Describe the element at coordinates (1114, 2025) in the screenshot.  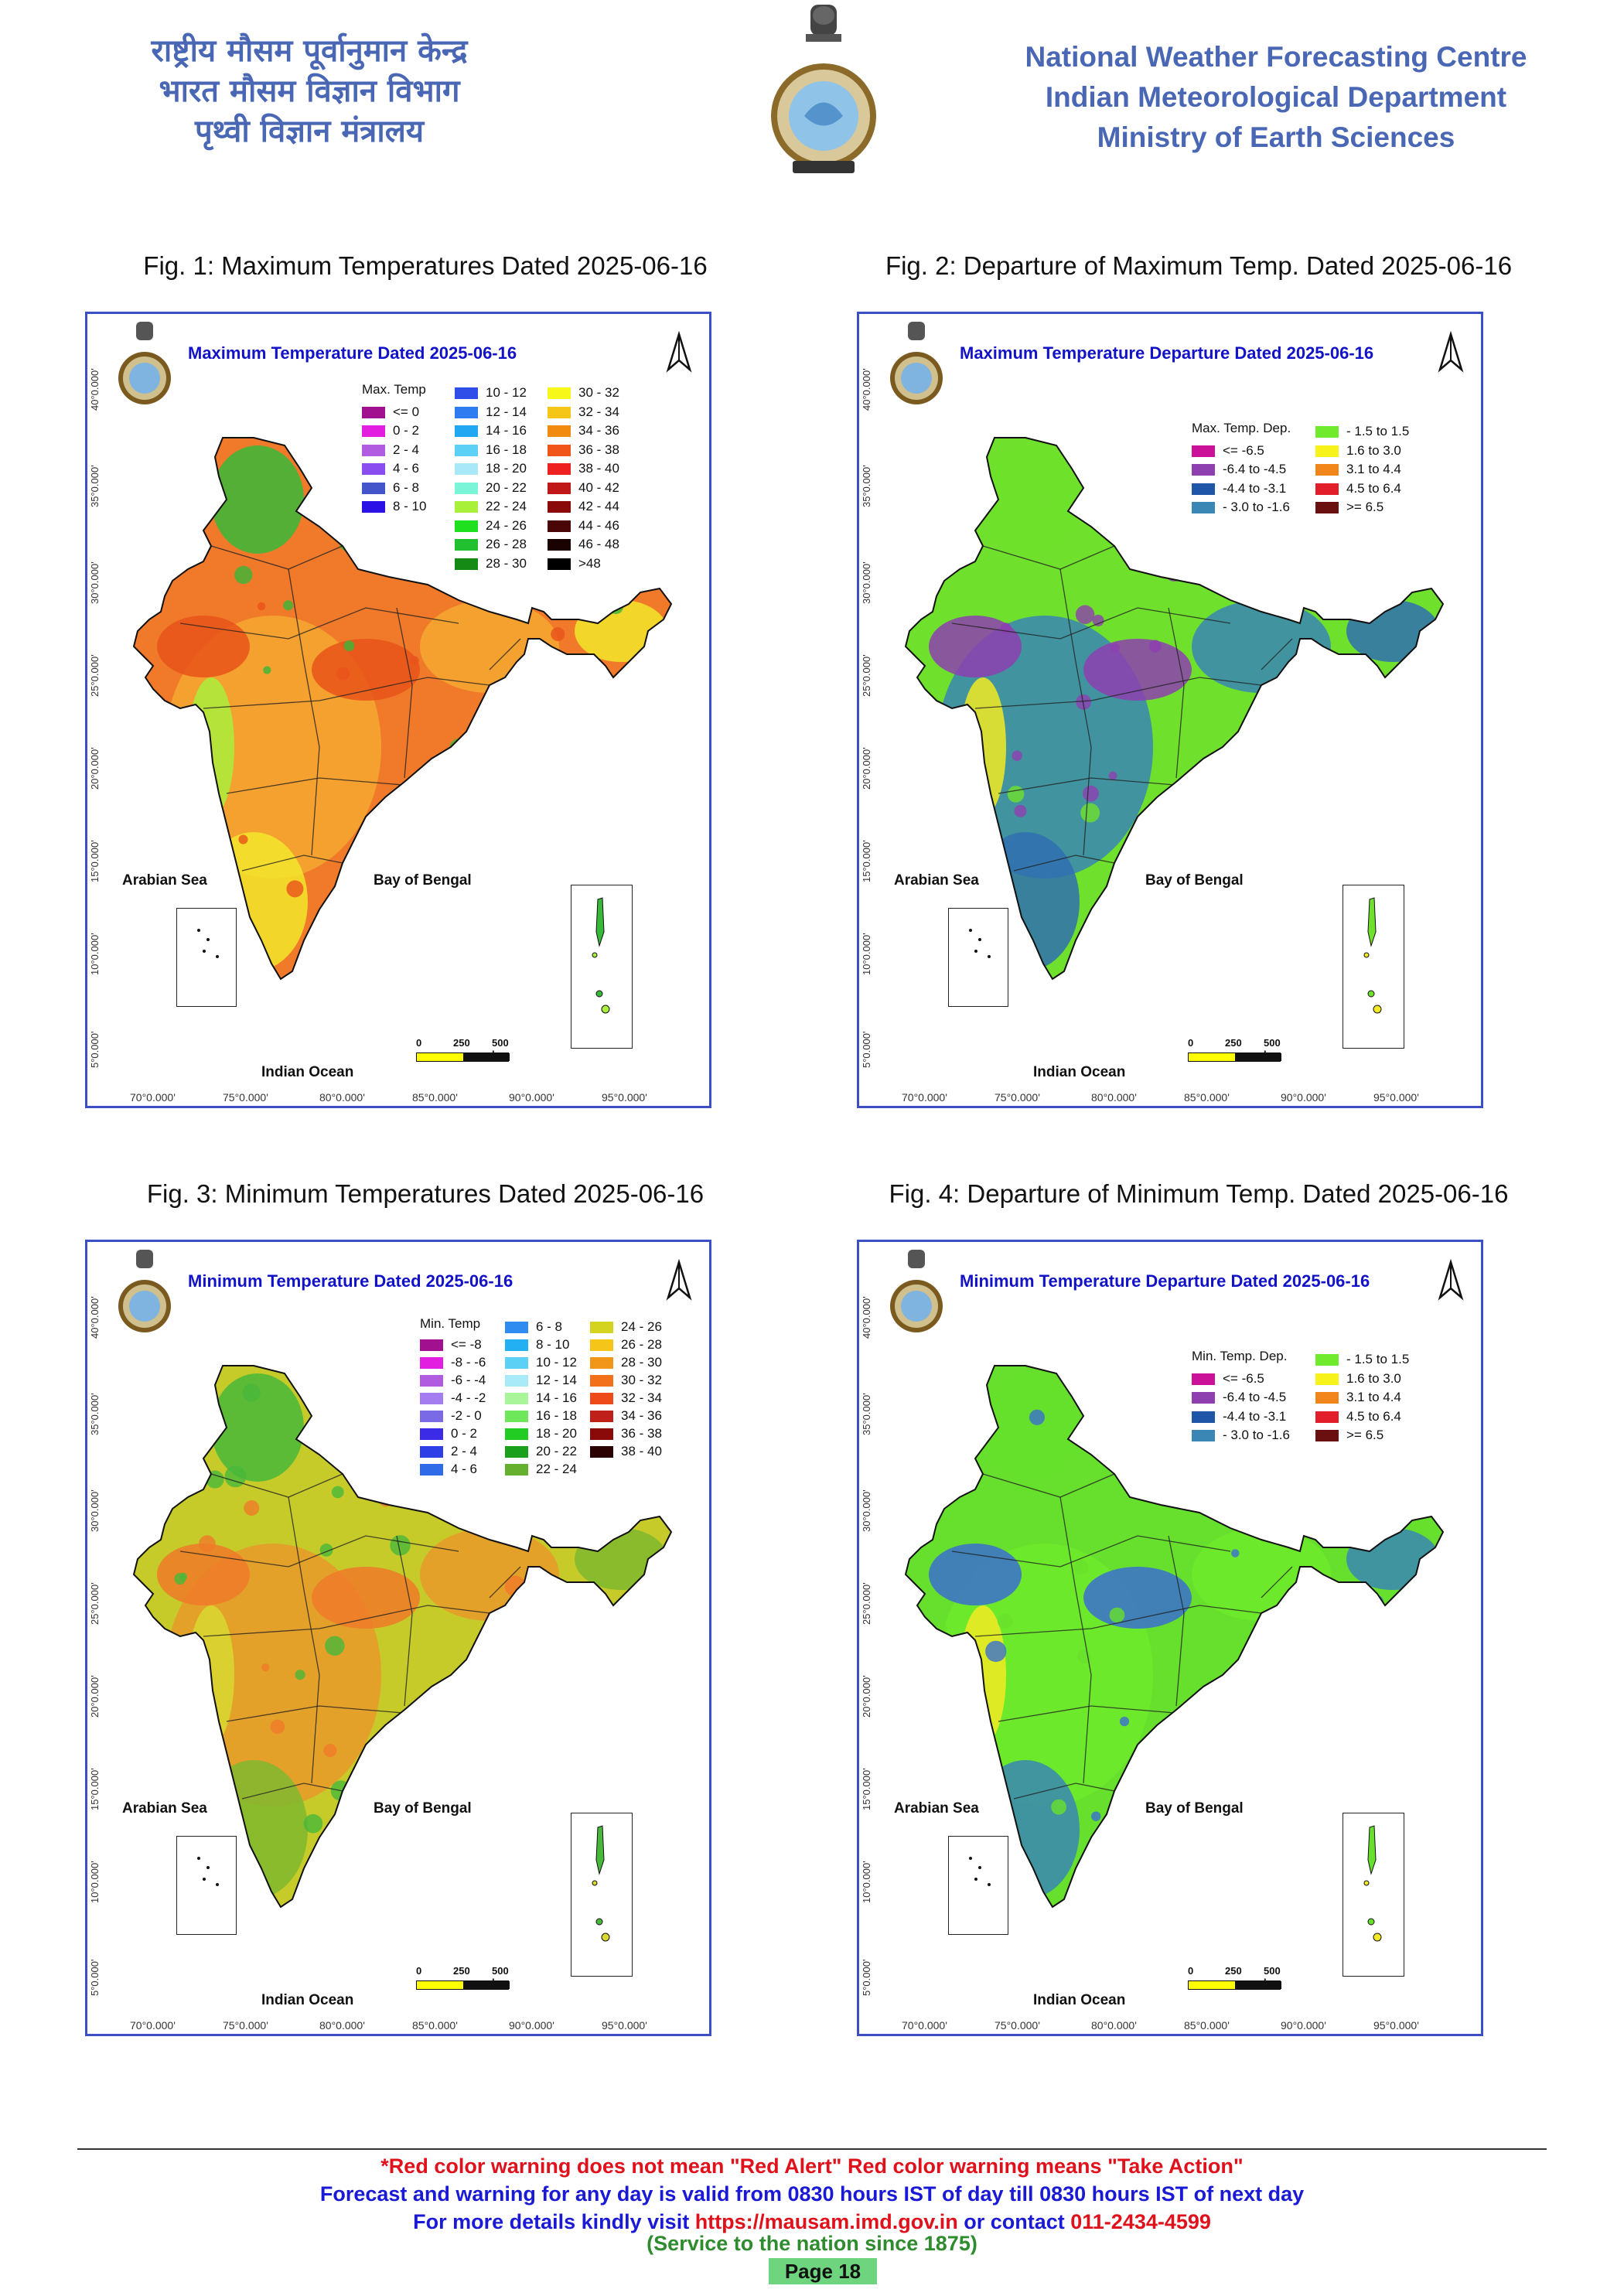
I see `longitude-label: 80°0.000'` at that location.